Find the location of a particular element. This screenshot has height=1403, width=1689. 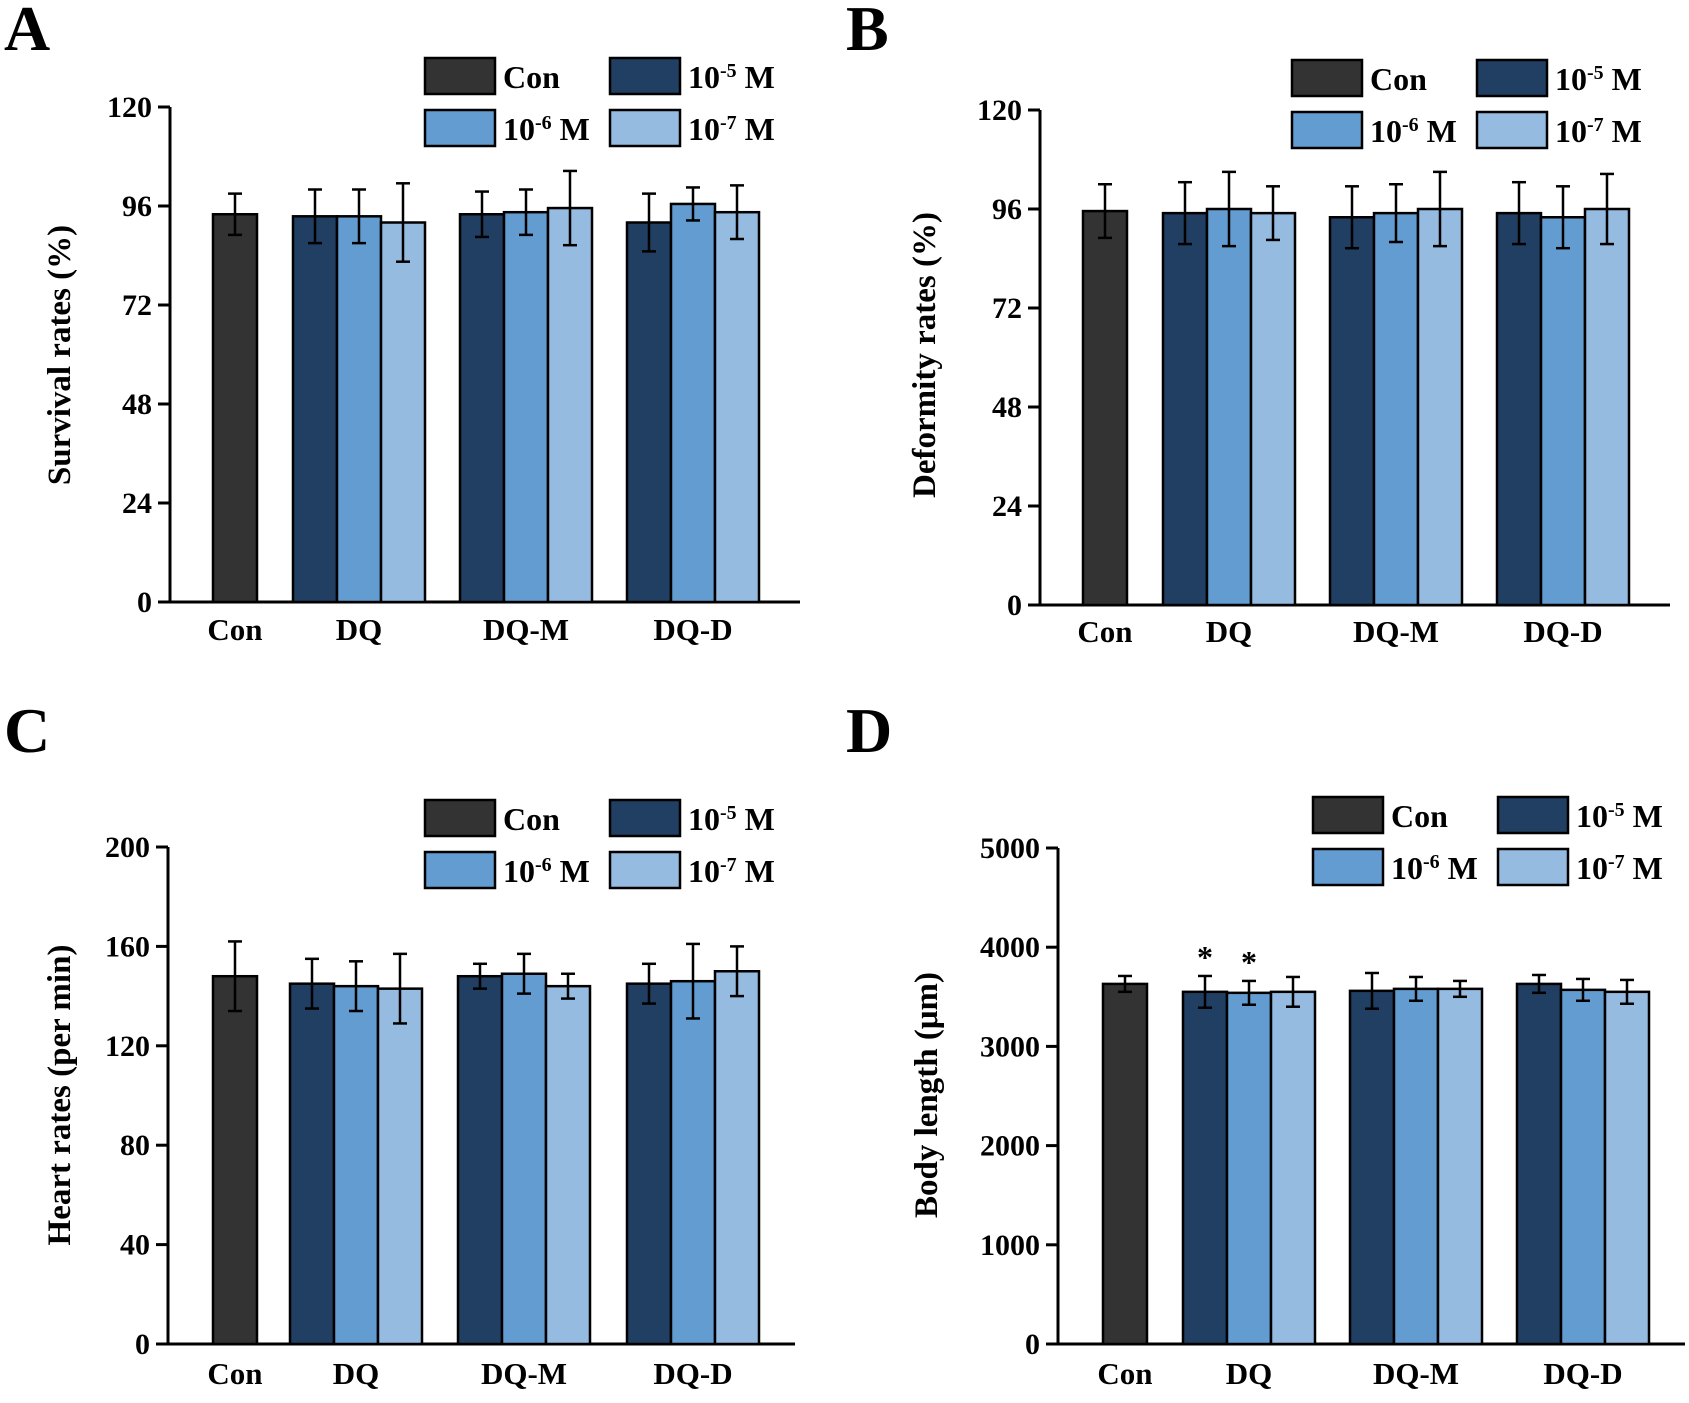

y-tick-label: 3000 is located at coordinates (1010, 1046).